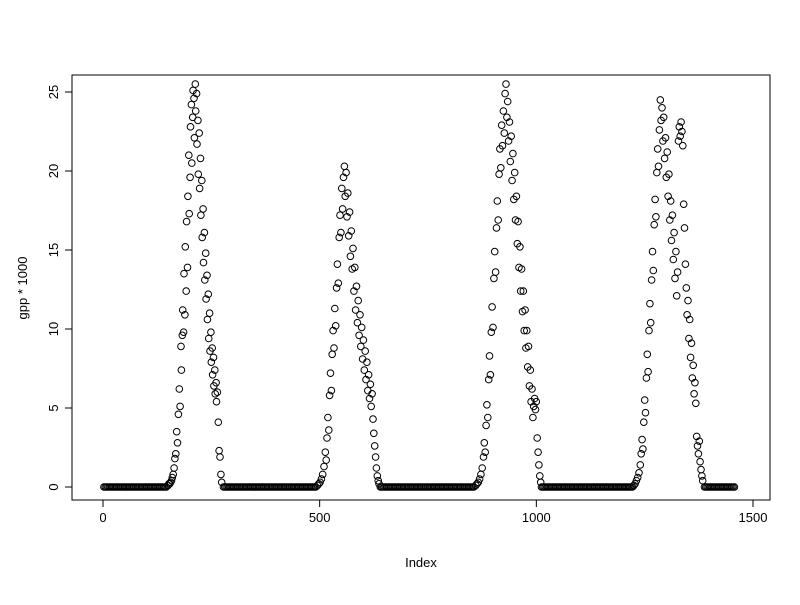  What do you see at coordinates (536, 517) in the screenshot?
I see `x-tick-label: 1000` at bounding box center [536, 517].